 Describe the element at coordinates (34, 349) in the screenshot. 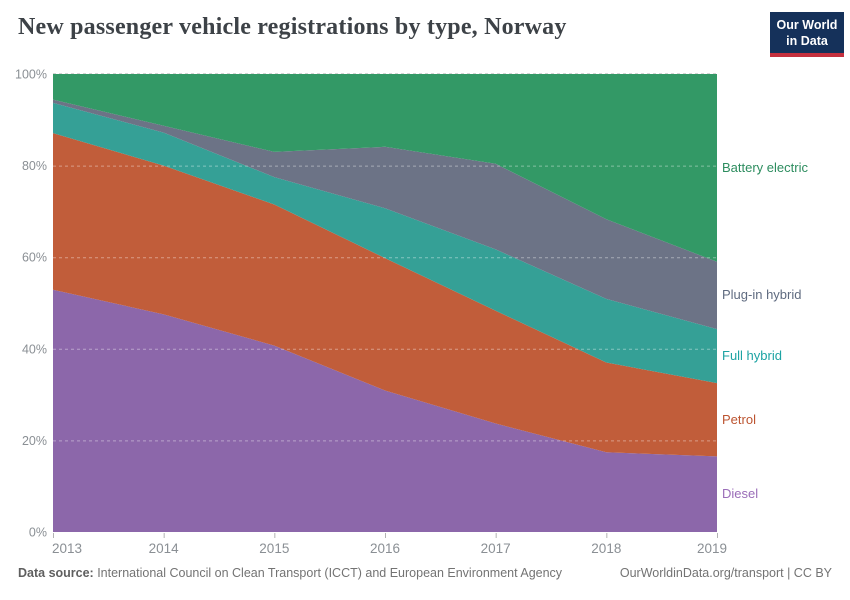

I see `y-axis-label-40: 40%` at that location.